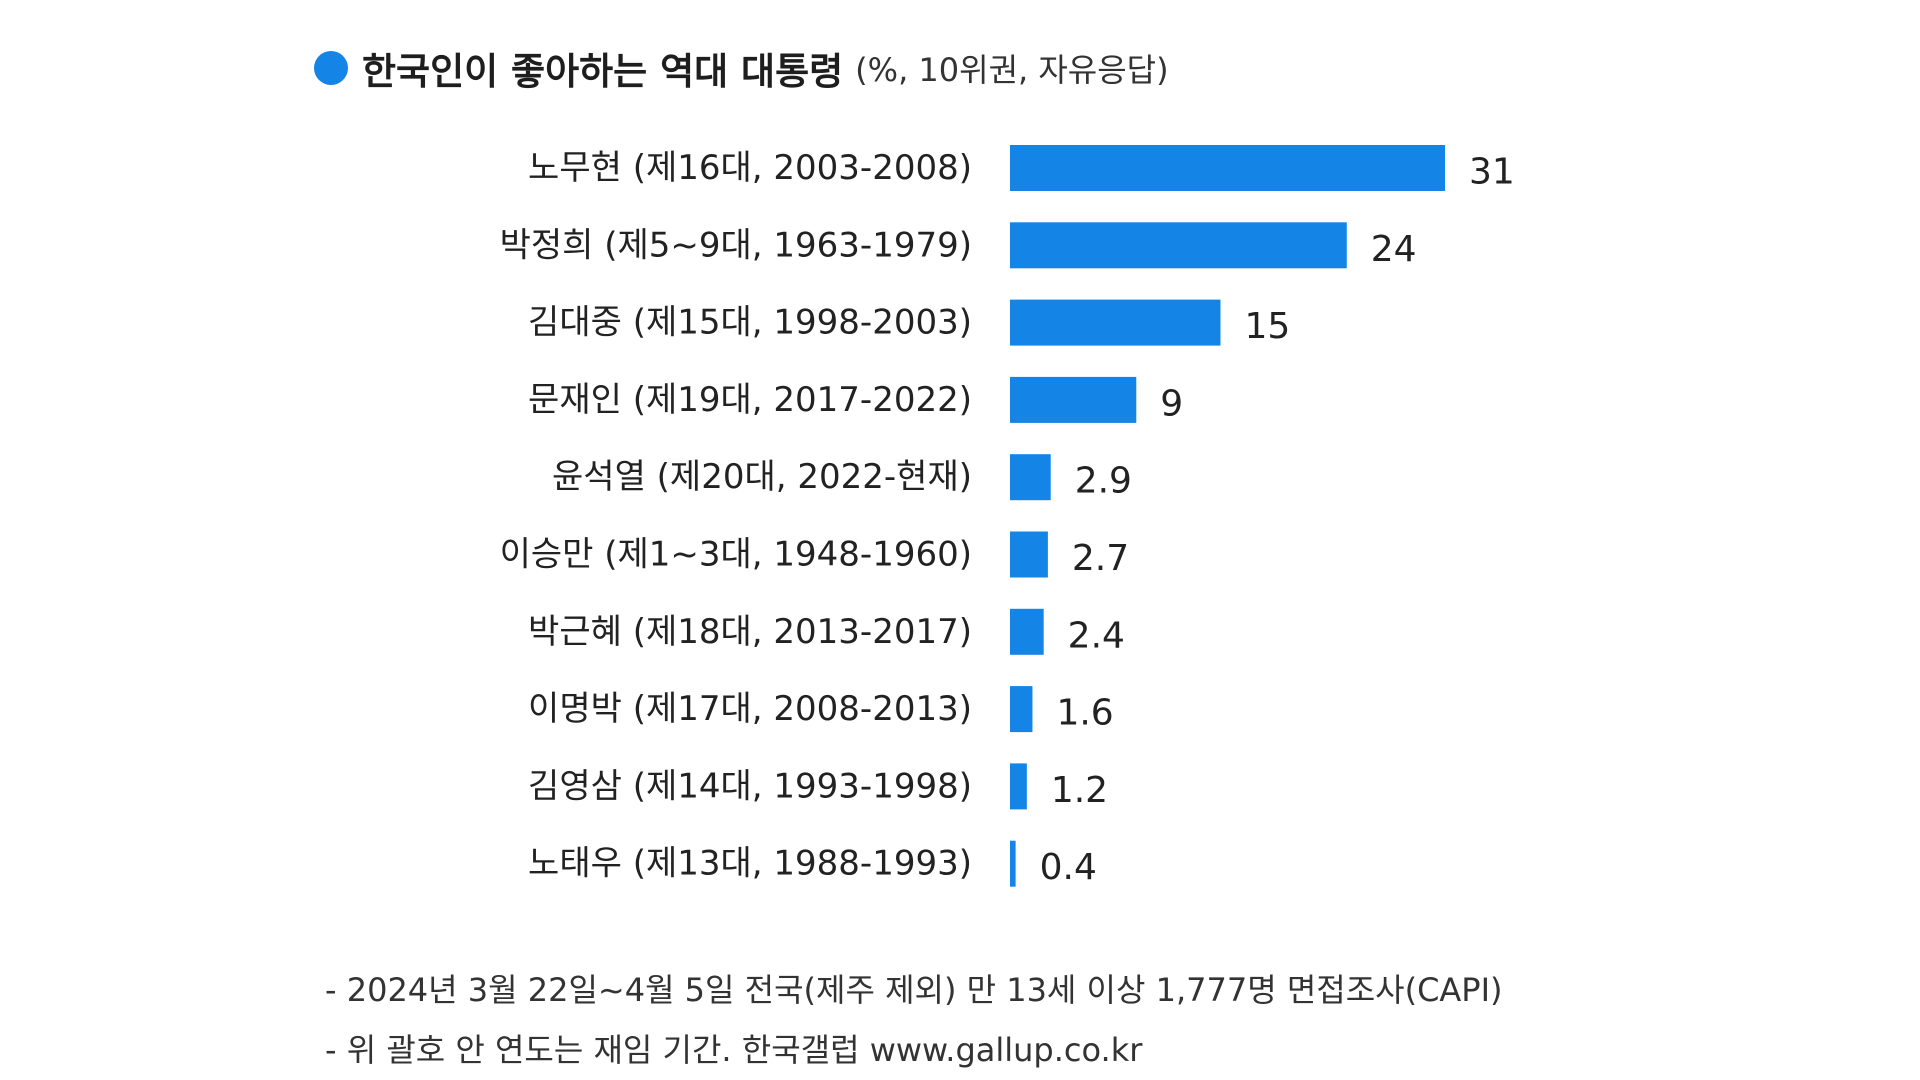 The width and height of the screenshot is (1920, 1080). Describe the element at coordinates (331, 68) in the screenshot. I see `bullet-dot-icon` at that location.